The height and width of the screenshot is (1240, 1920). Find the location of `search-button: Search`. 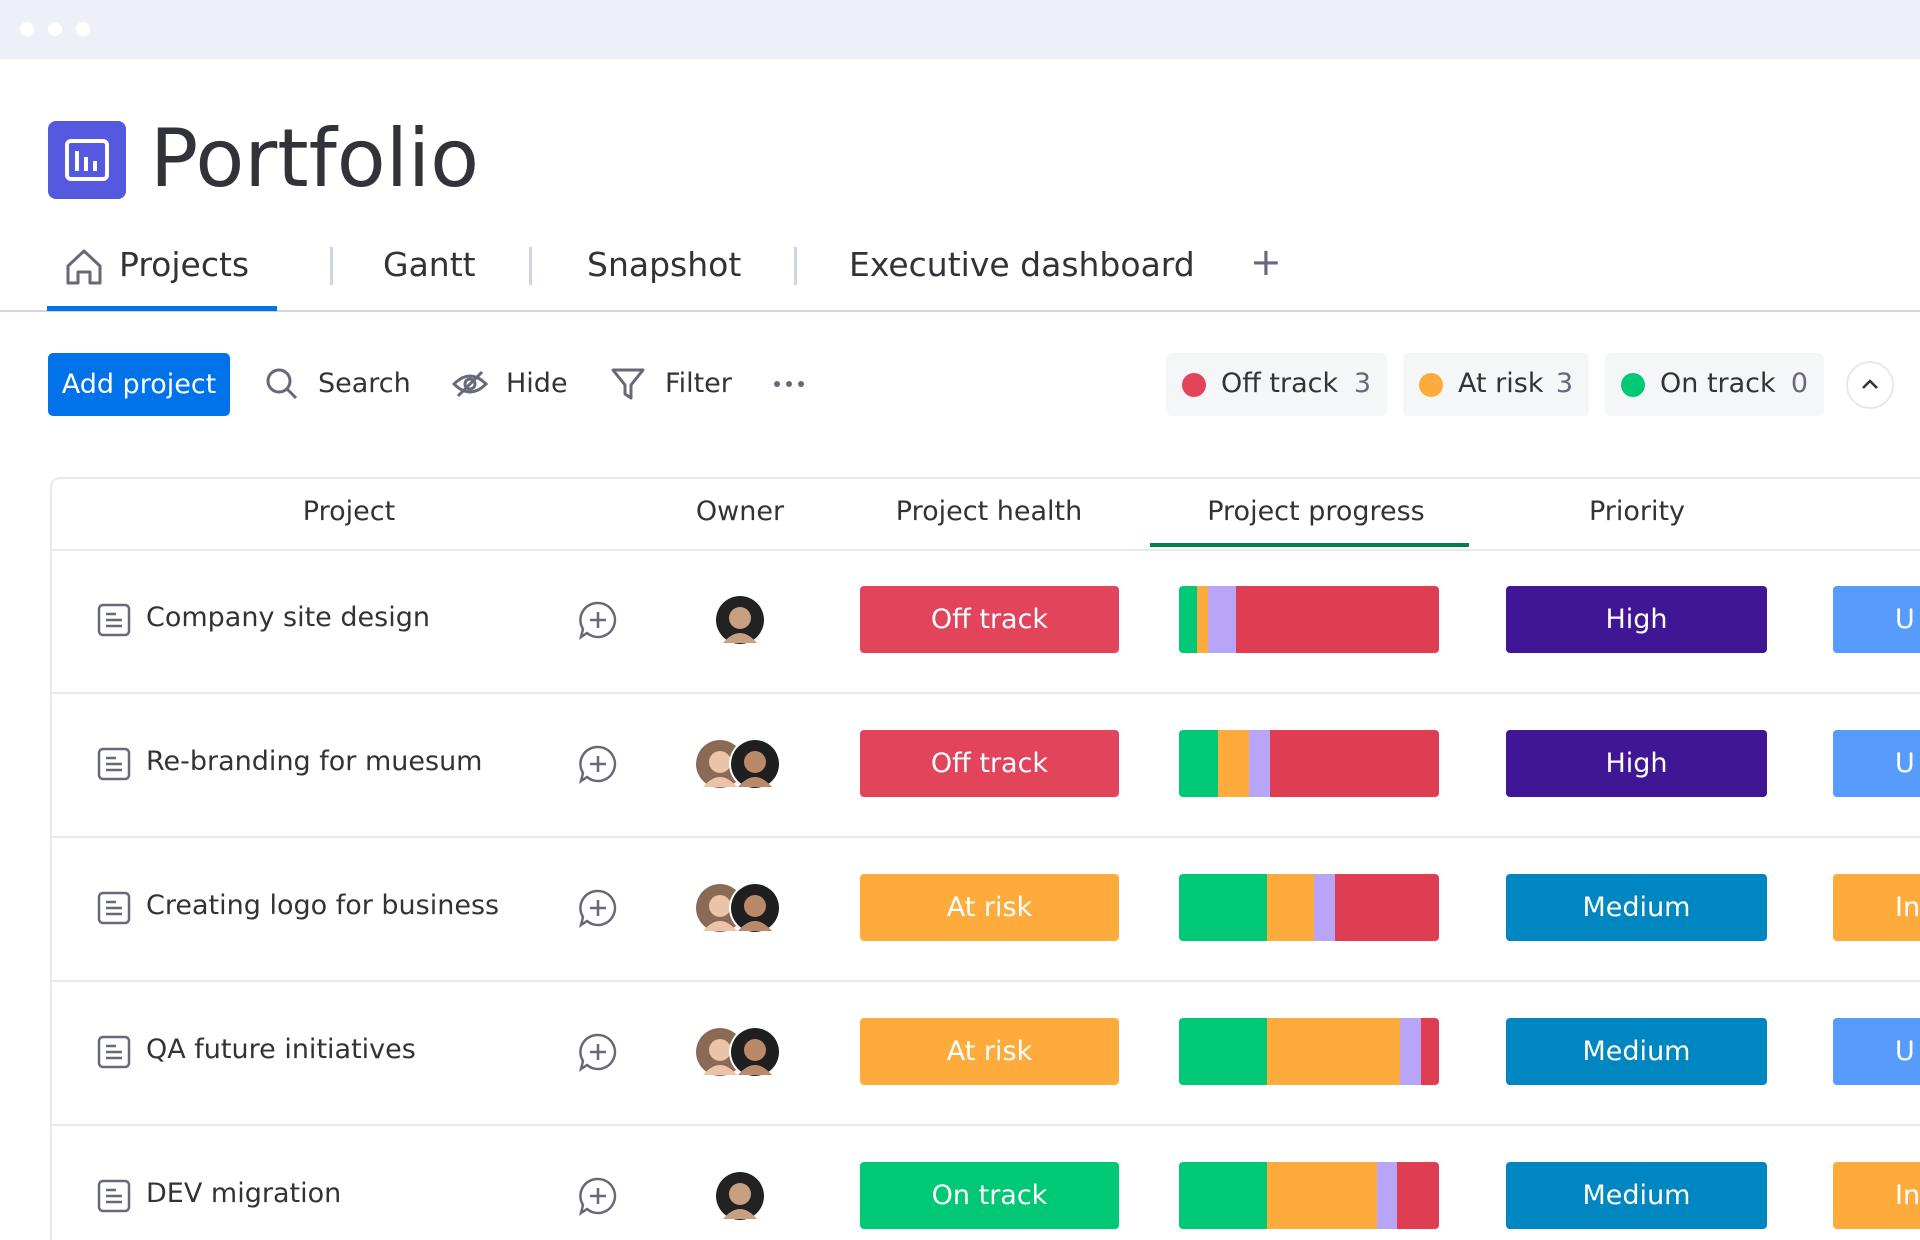

search-button: Search is located at coordinates (364, 383).